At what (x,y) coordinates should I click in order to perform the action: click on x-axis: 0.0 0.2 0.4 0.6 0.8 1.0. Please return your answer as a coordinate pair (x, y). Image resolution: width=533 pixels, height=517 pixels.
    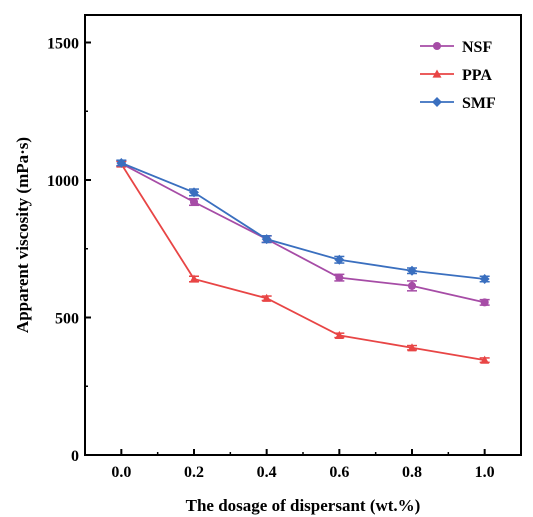
    Looking at the image, I should click on (303, 465).